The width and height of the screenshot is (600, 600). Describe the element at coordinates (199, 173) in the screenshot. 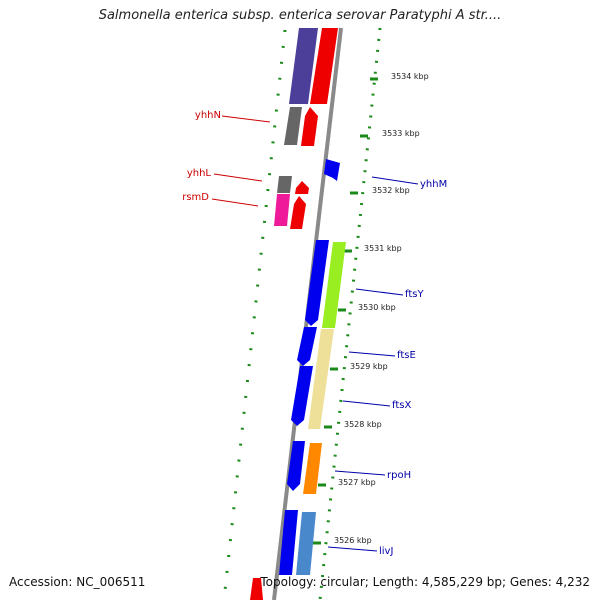

I see `gene-label-yhhl: yhhL` at that location.